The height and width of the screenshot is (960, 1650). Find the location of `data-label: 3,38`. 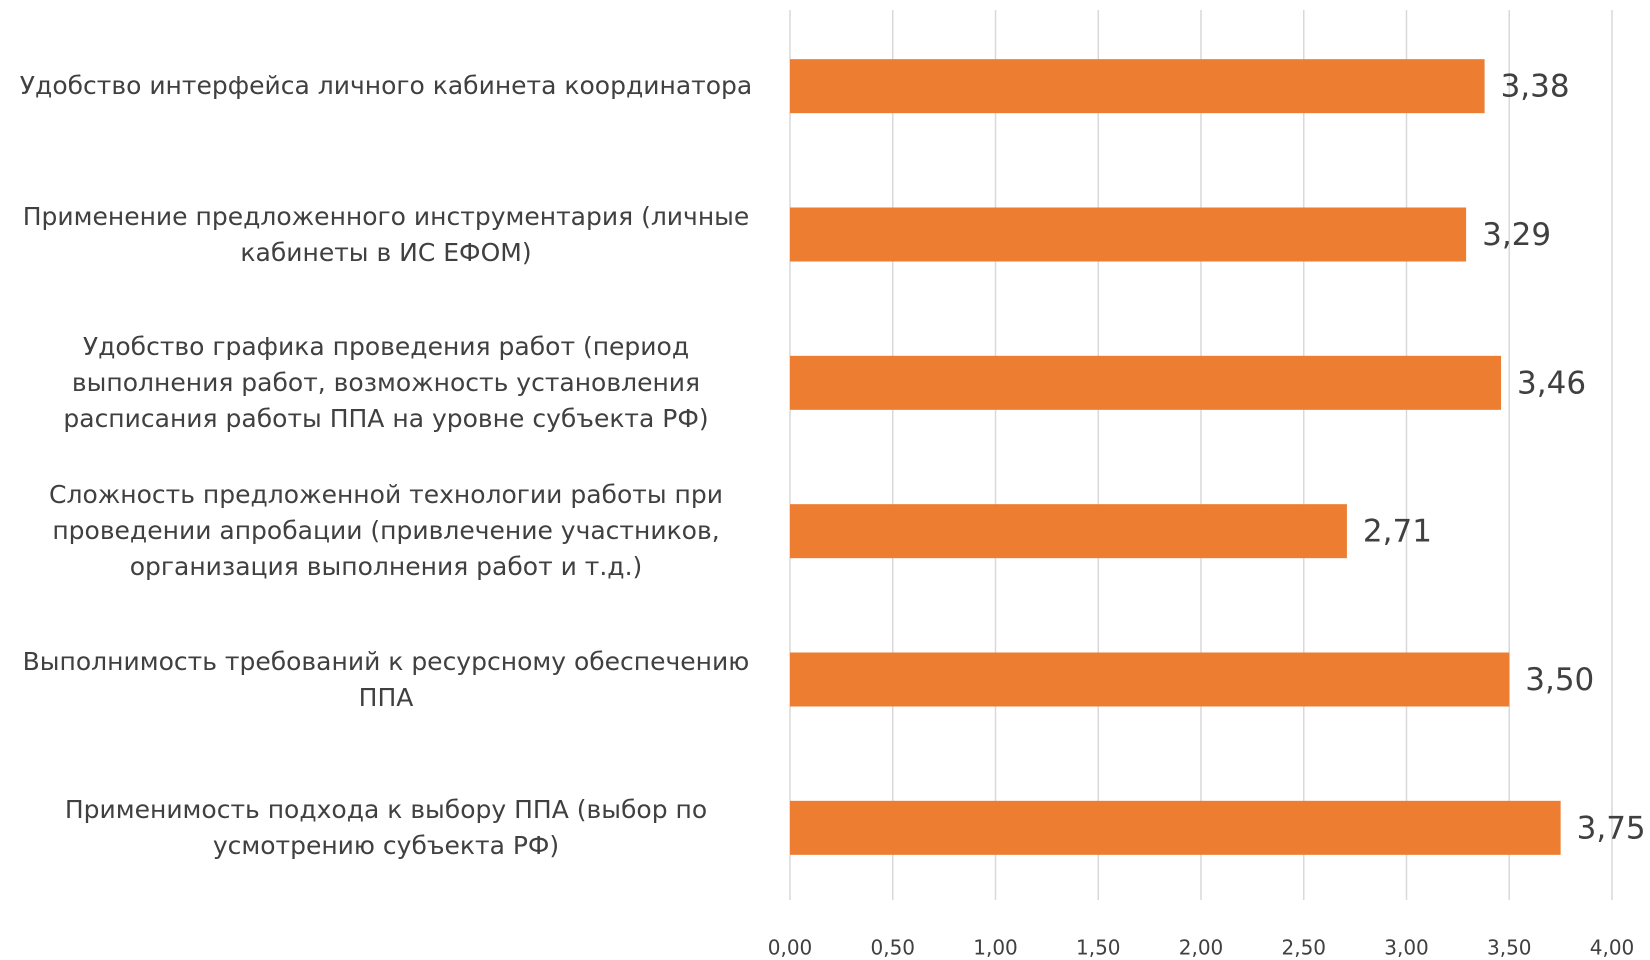

data-label: 3,38 is located at coordinates (1535, 87).